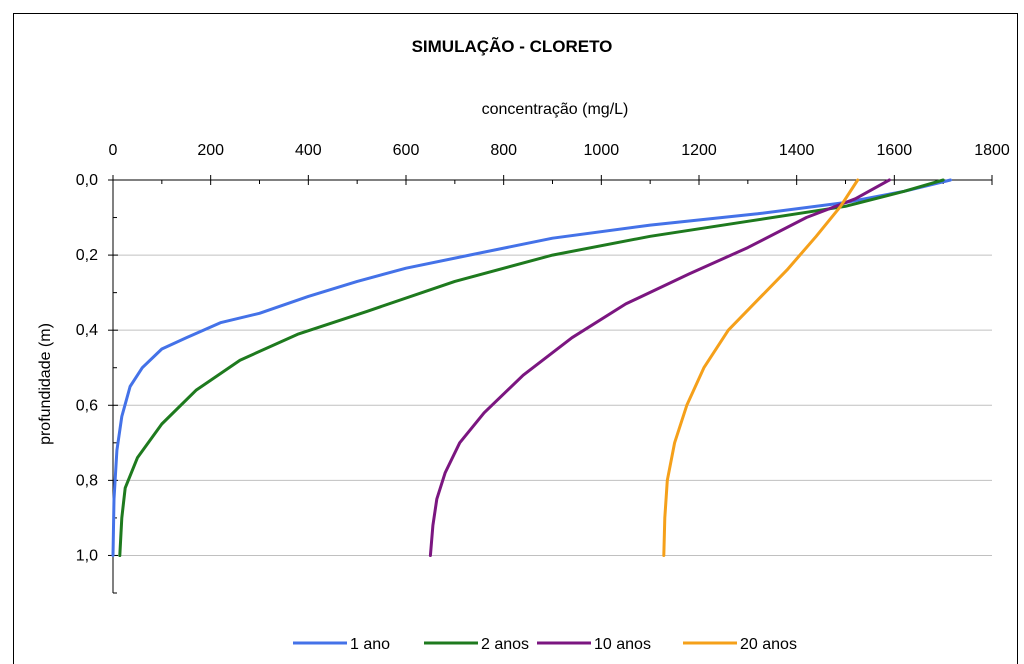 The image size is (1024, 664). I want to click on x-tick-label: 1800, so click(992, 150).